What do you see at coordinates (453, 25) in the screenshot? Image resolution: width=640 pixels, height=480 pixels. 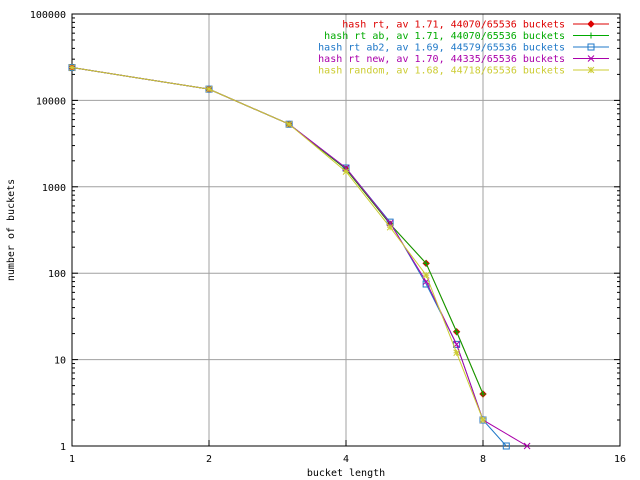 I see `legend-label: hash rt, av 1.71, 44070/65536 buckets` at bounding box center [453, 25].